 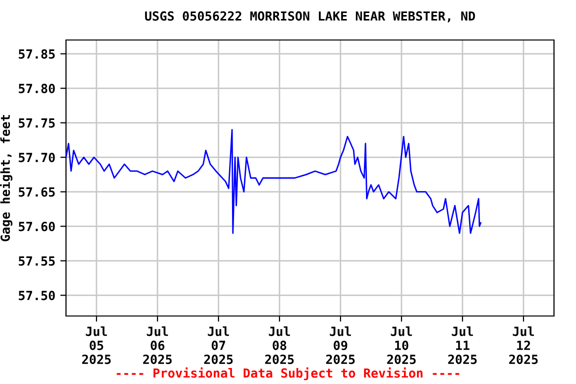 What do you see at coordinates (462, 345) in the screenshot?
I see `x-tick-label: Jul 11 2025` at bounding box center [462, 345].